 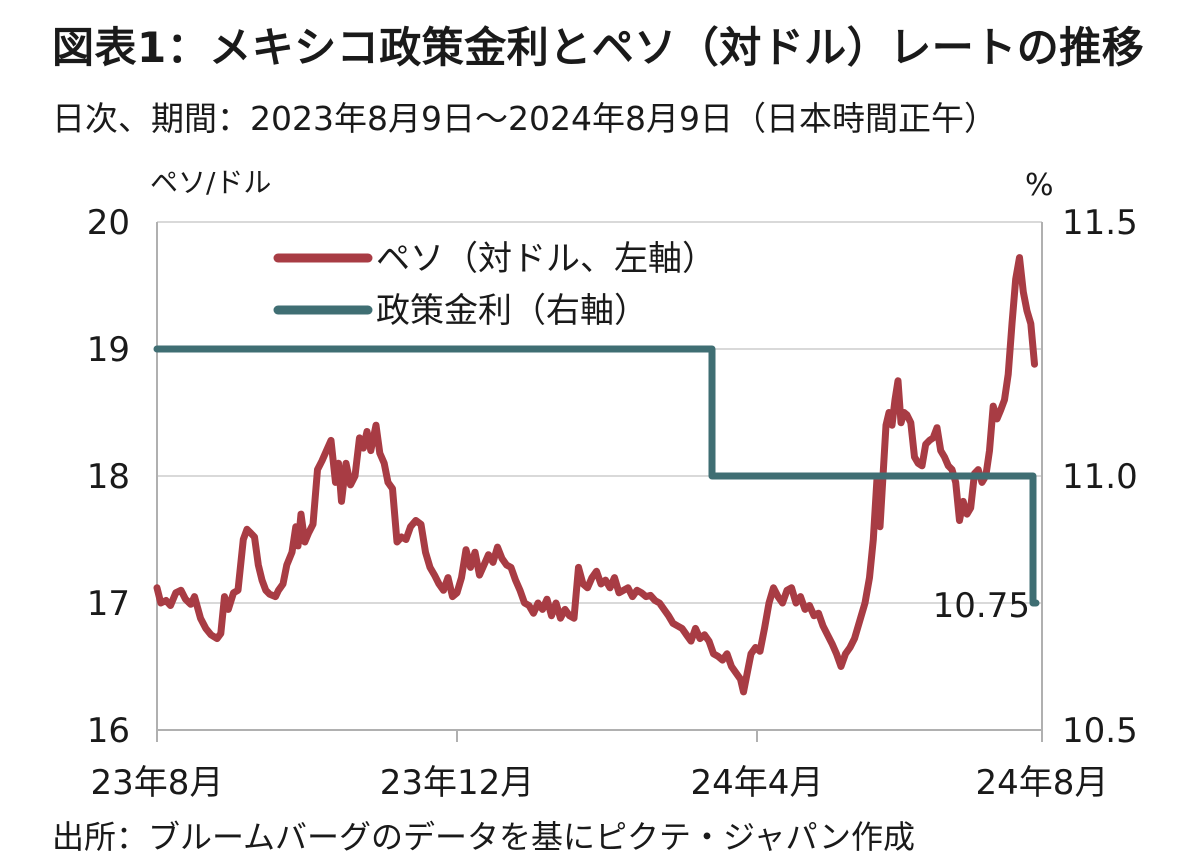 What do you see at coordinates (1042, 783) in the screenshot?
I see `x-tick-label: 24年8月` at bounding box center [1042, 783].